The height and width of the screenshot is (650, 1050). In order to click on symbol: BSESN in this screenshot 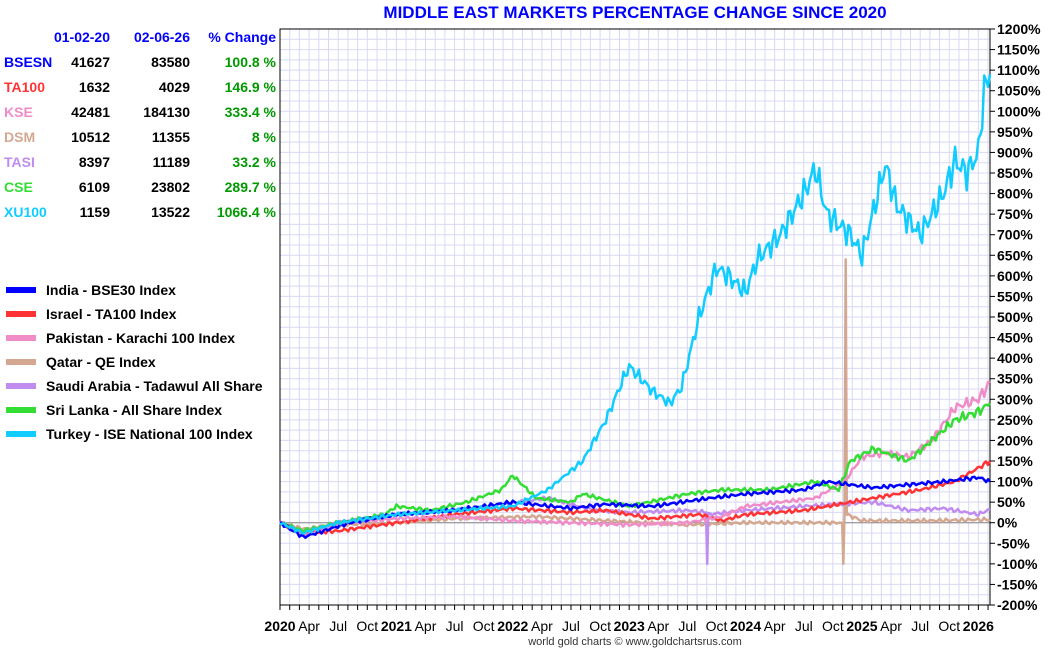, I will do `click(28, 61)`.